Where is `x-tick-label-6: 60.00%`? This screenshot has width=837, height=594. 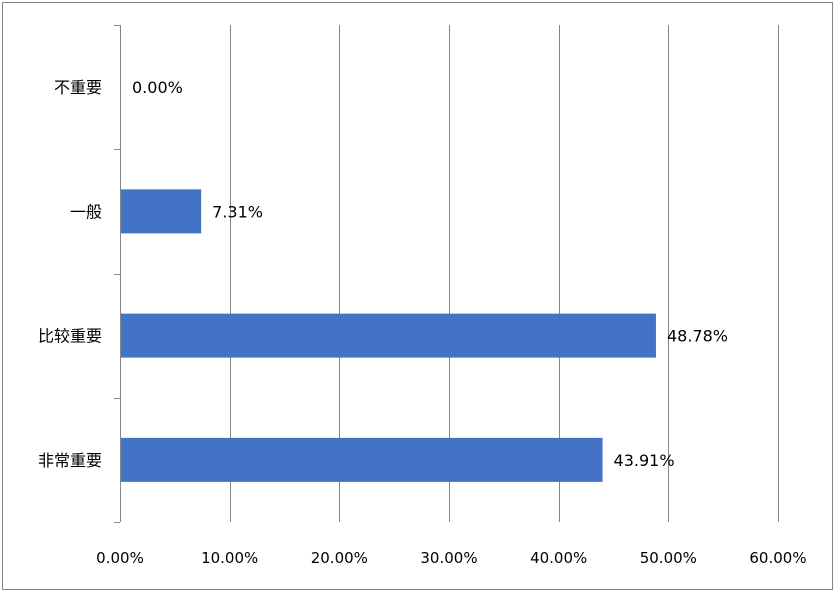
x-tick-label-6: 60.00% is located at coordinates (777, 558).